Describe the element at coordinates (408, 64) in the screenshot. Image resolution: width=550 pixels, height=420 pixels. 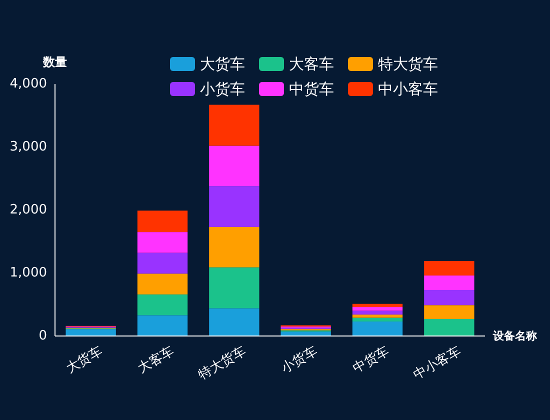
I see `legend-label: 特大货车` at that location.